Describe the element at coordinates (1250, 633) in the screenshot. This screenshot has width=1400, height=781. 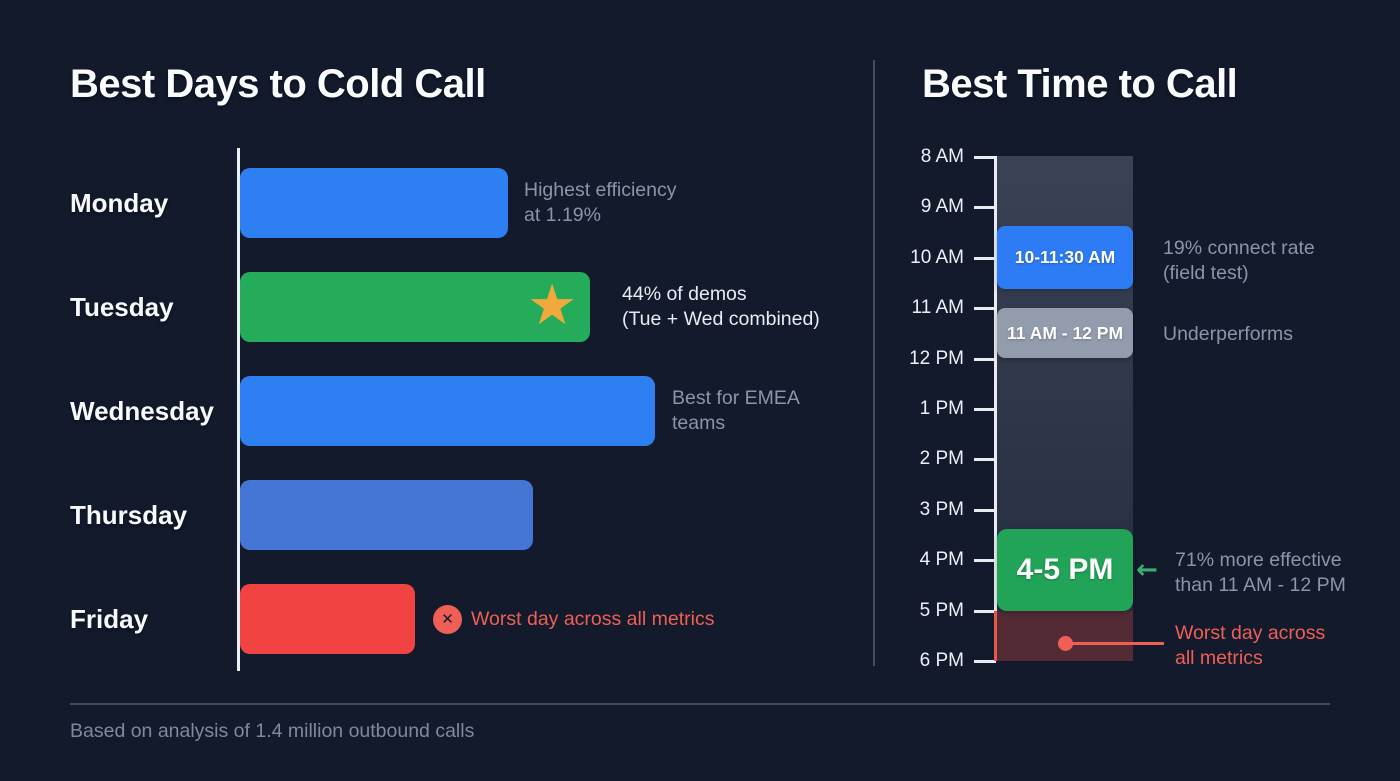
I see `note-line: Worst day across` at that location.